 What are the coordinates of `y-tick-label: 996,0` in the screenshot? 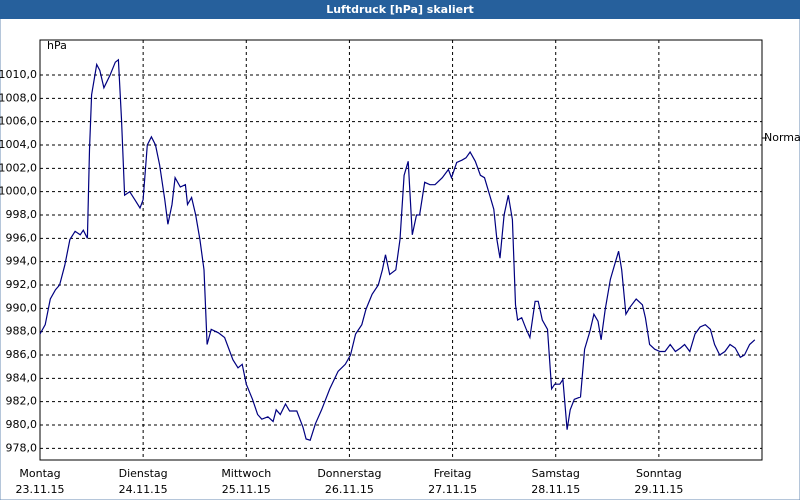 It's located at (22, 237).